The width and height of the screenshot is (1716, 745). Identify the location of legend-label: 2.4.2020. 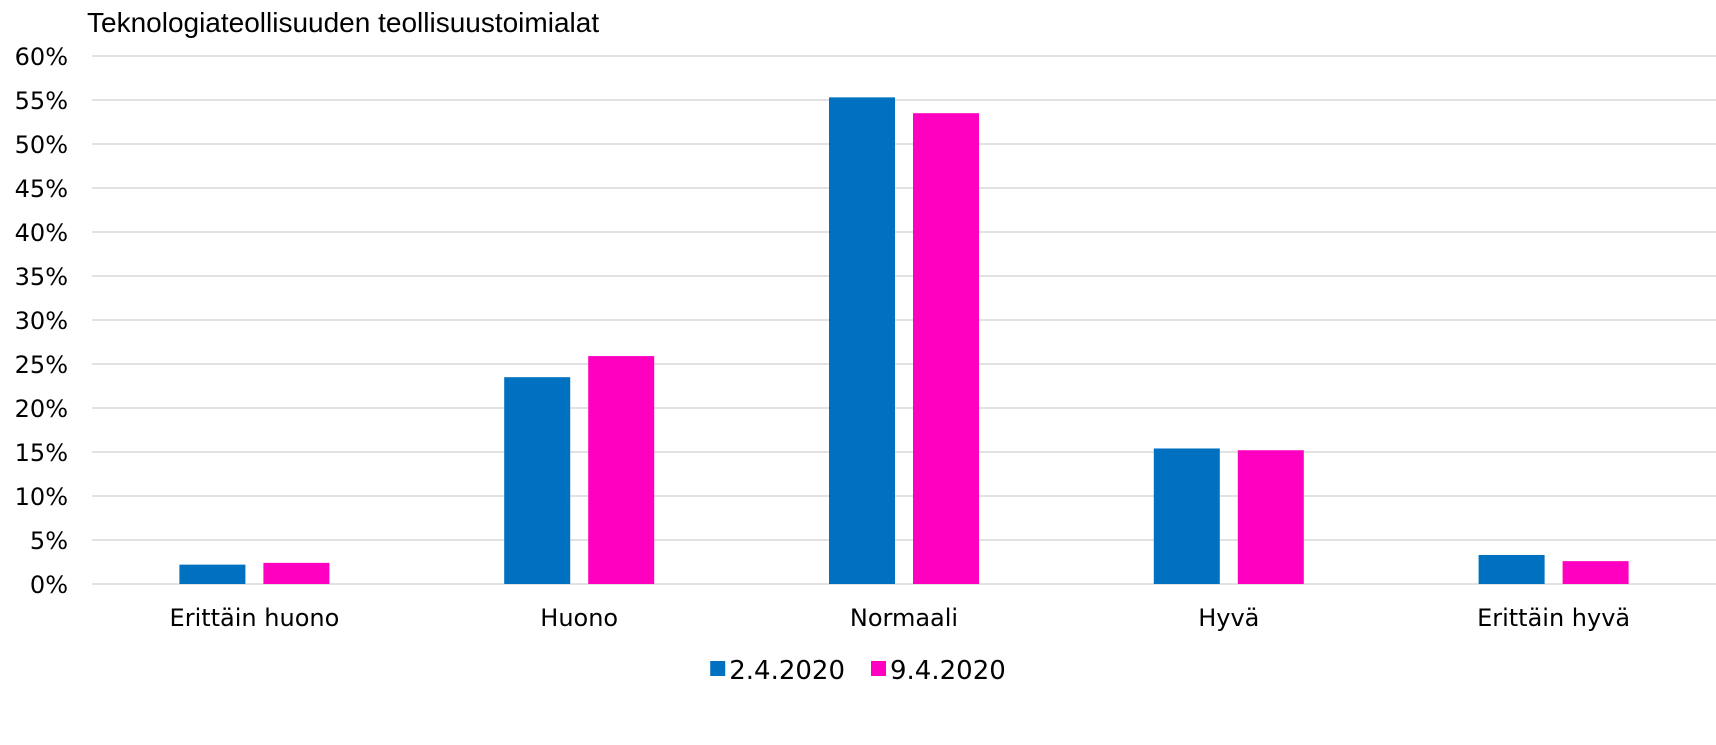
(787, 671).